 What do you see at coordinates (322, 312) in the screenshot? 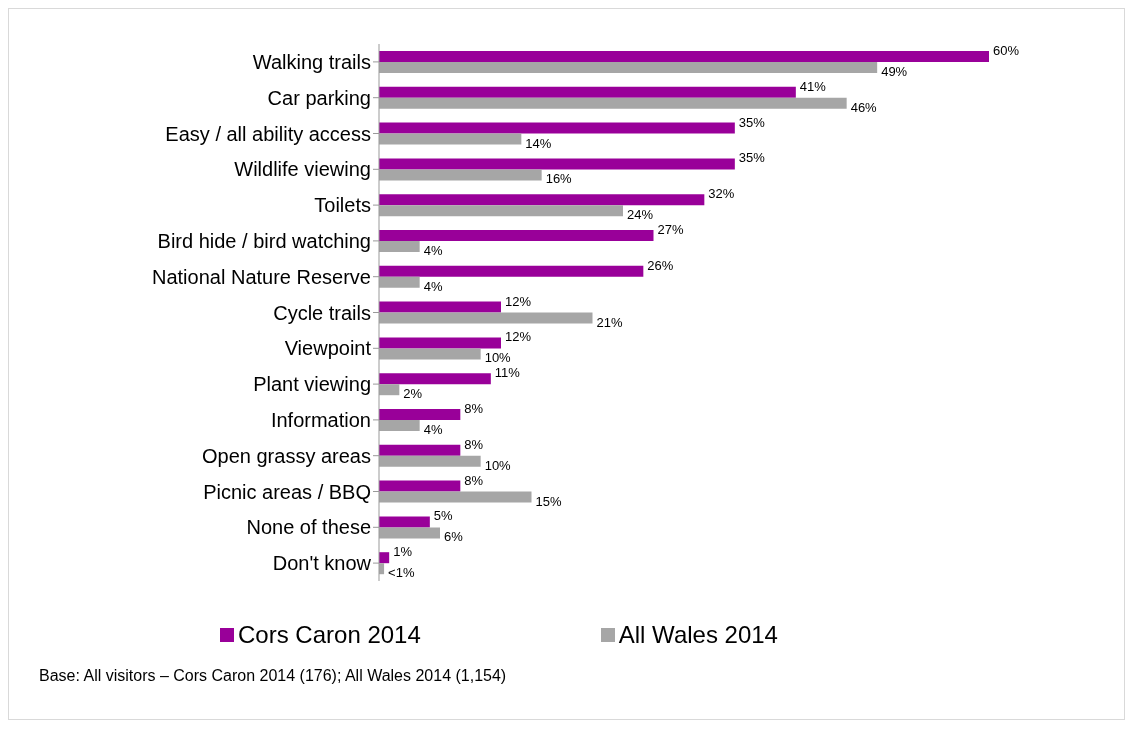
I see `y-tick-label: Cycle trails` at bounding box center [322, 312].